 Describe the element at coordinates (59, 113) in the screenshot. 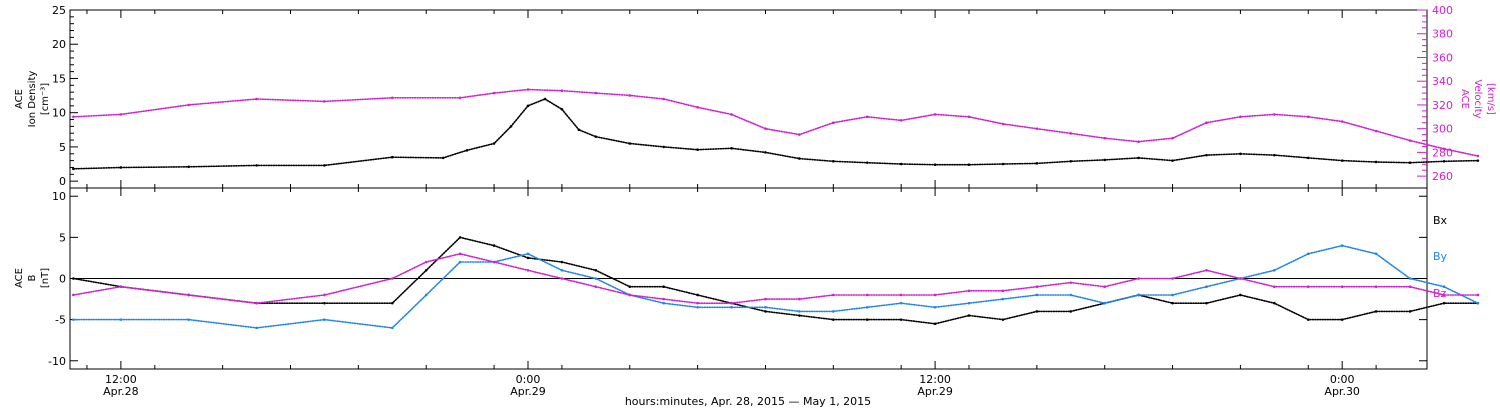

I see `density-y-tick-label: 10` at that location.